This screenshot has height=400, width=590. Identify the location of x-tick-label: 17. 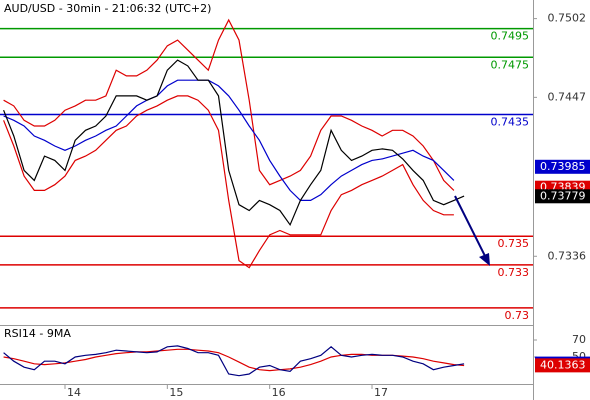
(381, 392).